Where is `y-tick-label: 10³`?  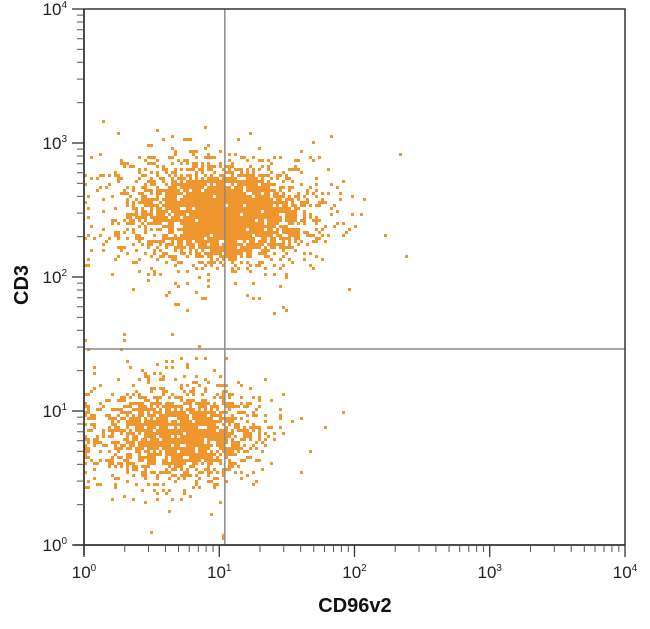
y-tick-label: 10³ is located at coordinates (55, 143).